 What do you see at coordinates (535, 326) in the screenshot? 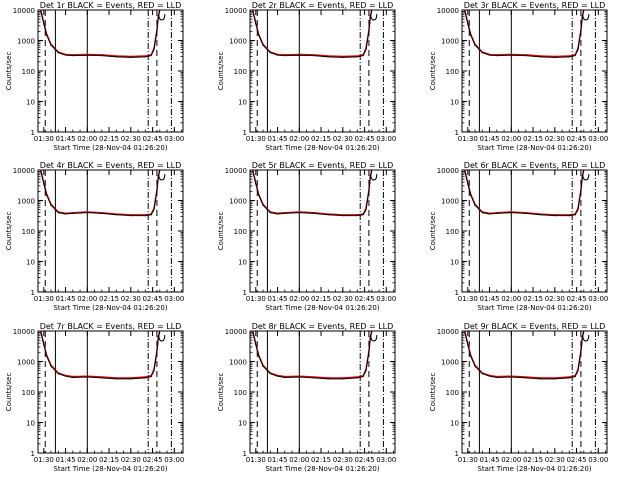
I see `panel-title: Det 9r BLACK = Events, RED = LLD` at bounding box center [535, 326].